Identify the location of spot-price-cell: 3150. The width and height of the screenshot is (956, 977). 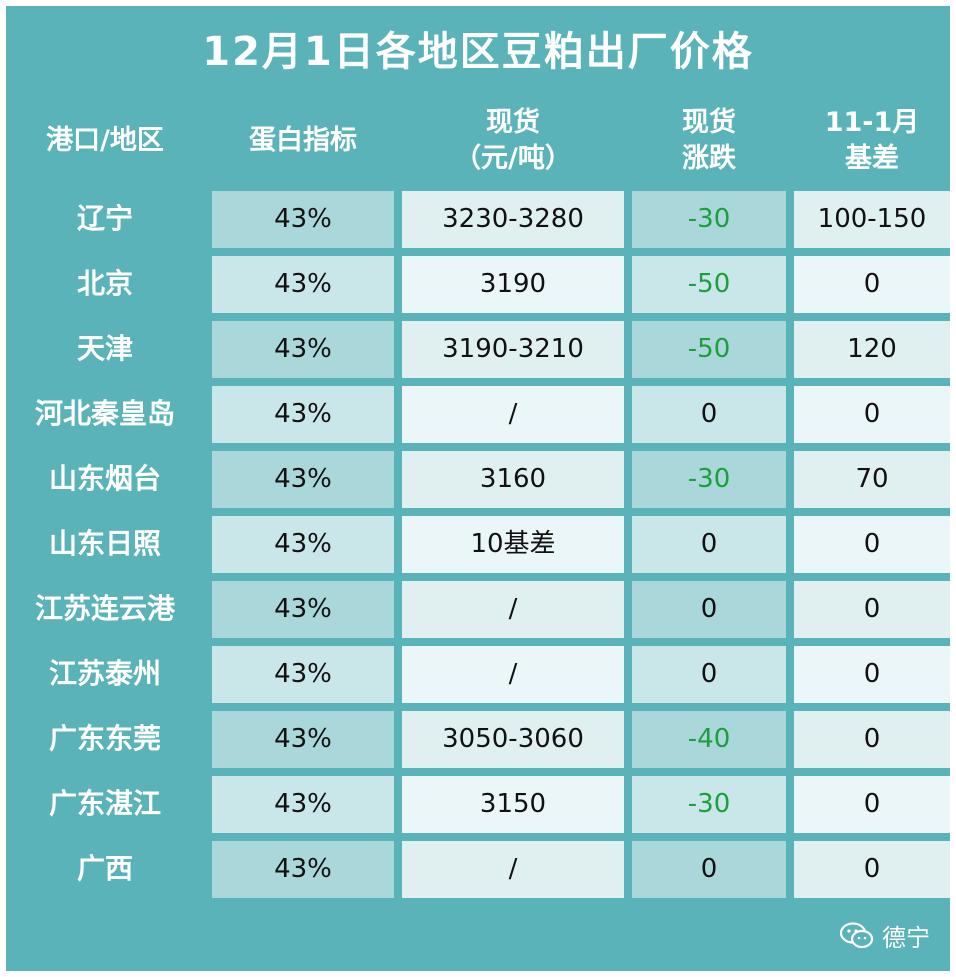
(513, 804).